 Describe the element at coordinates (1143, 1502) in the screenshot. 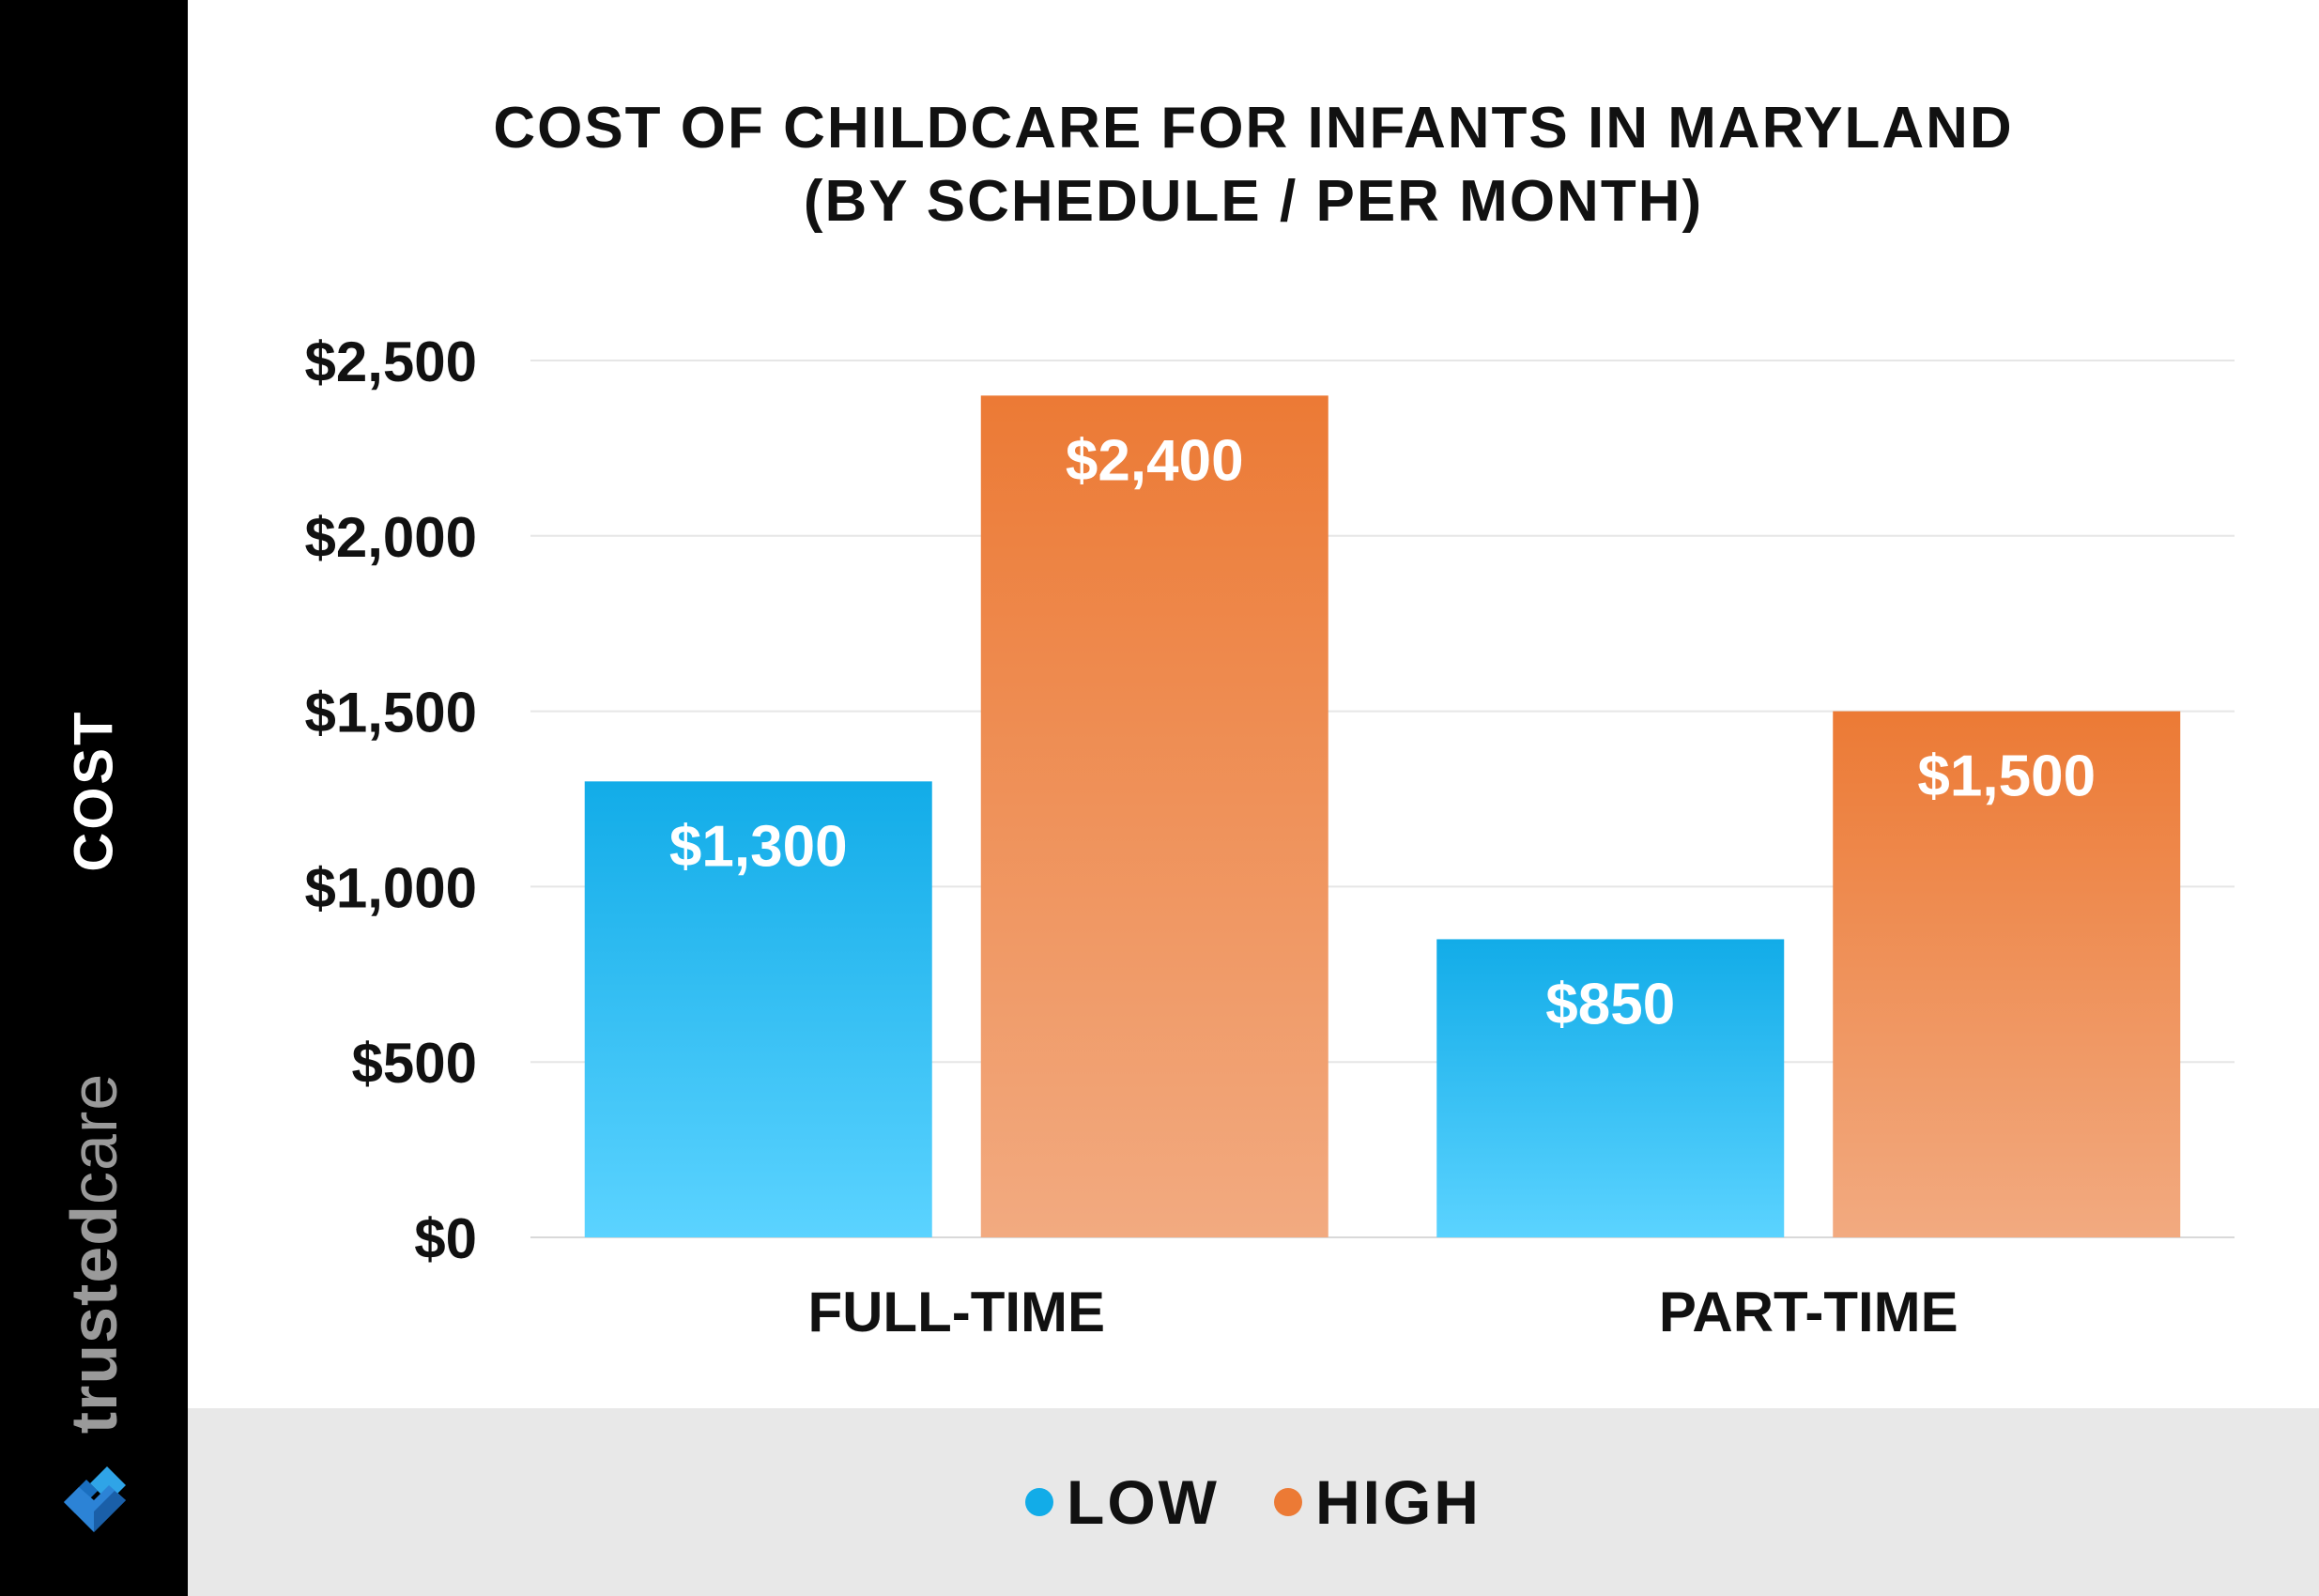

I see `legend-low-label: LOW` at that location.